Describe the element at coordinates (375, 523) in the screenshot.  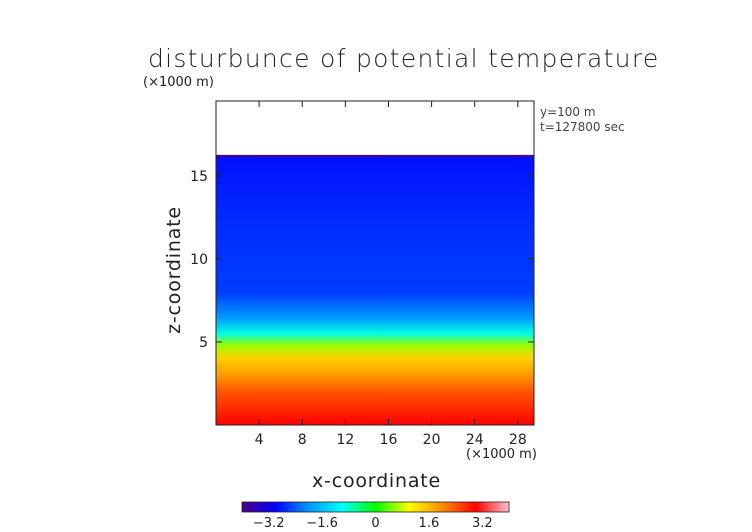
I see `colorbar-tick-label: 0` at that location.